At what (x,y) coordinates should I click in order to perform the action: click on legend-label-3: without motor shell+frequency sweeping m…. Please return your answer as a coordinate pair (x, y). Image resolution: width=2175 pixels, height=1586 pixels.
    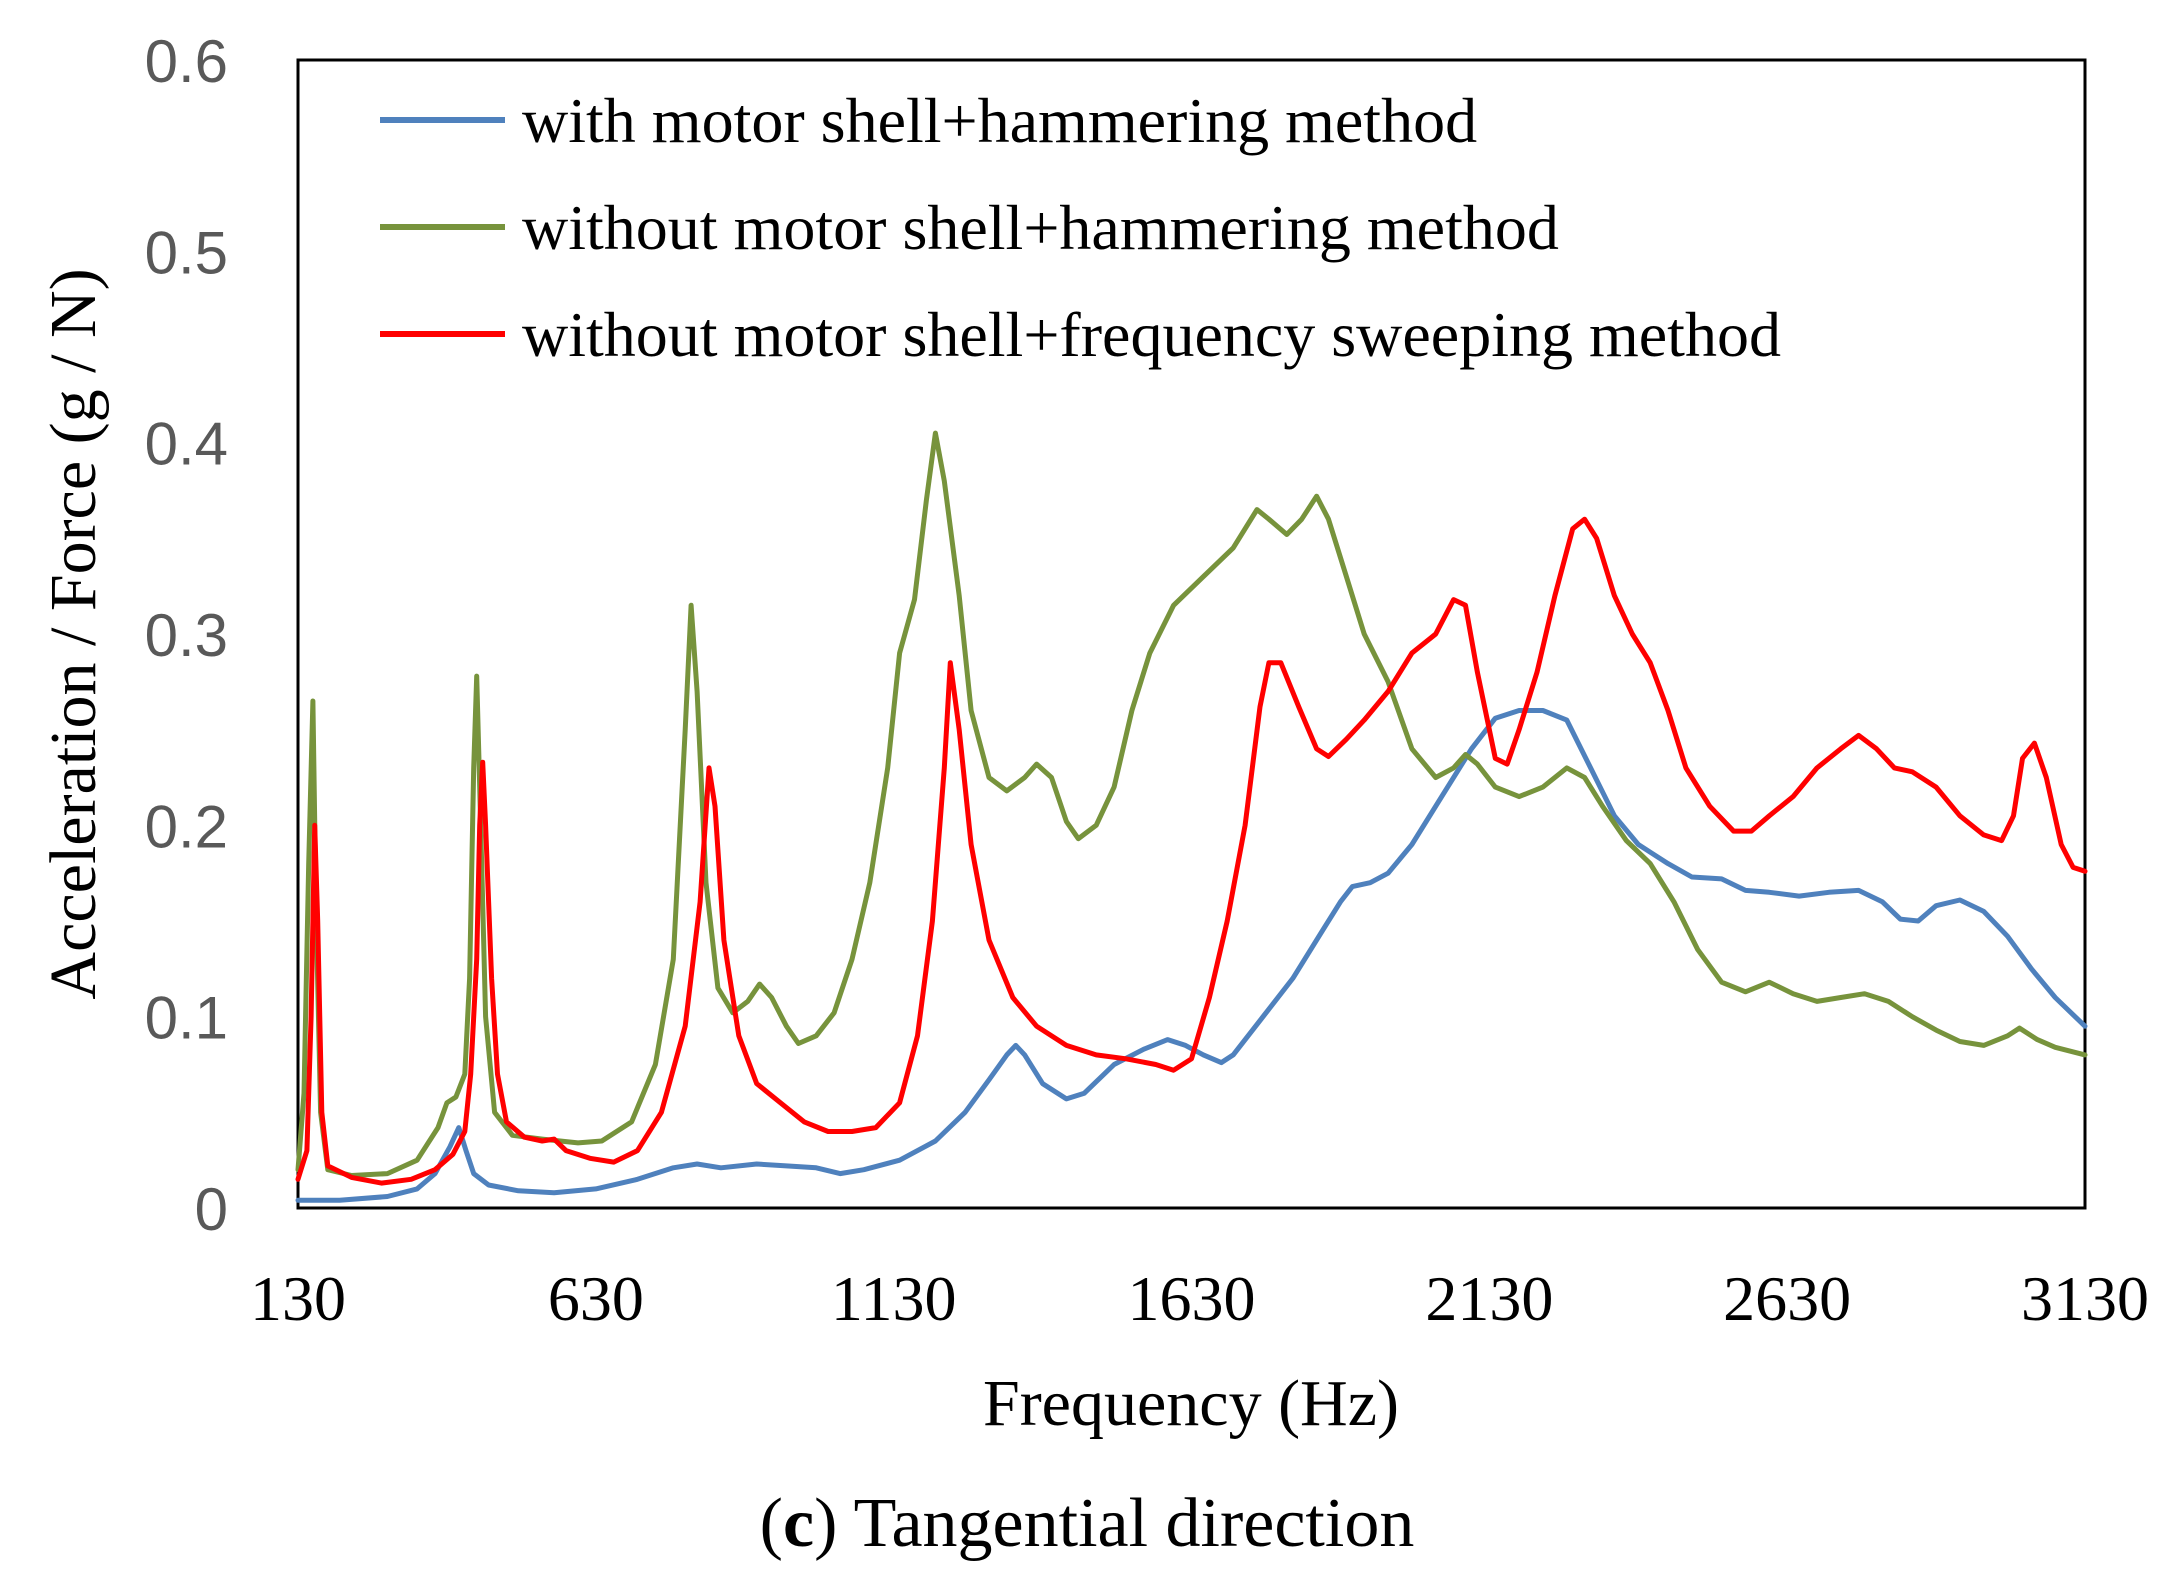
    Looking at the image, I should click on (1151, 334).